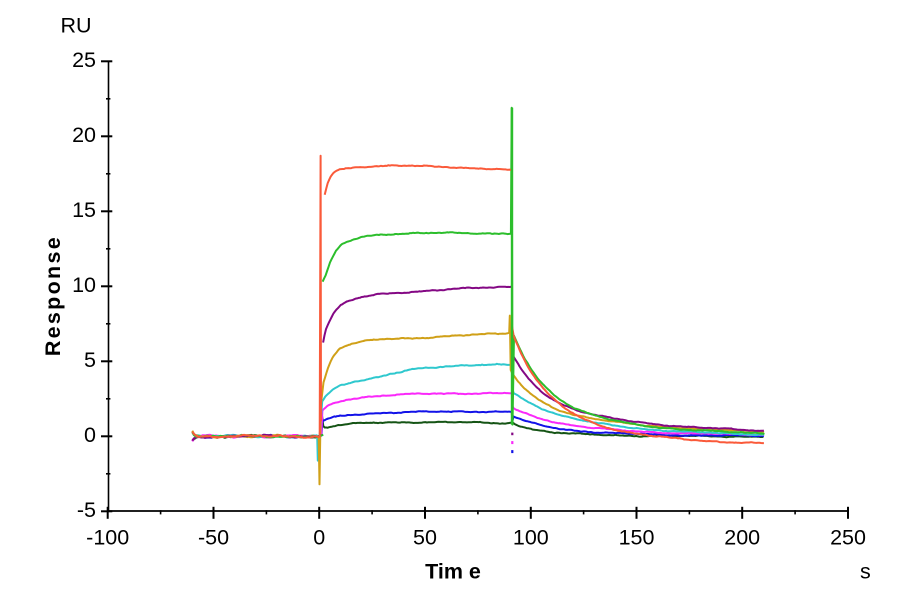 This screenshot has width=900, height=600. I want to click on svg-text: 10, so click(84, 285).